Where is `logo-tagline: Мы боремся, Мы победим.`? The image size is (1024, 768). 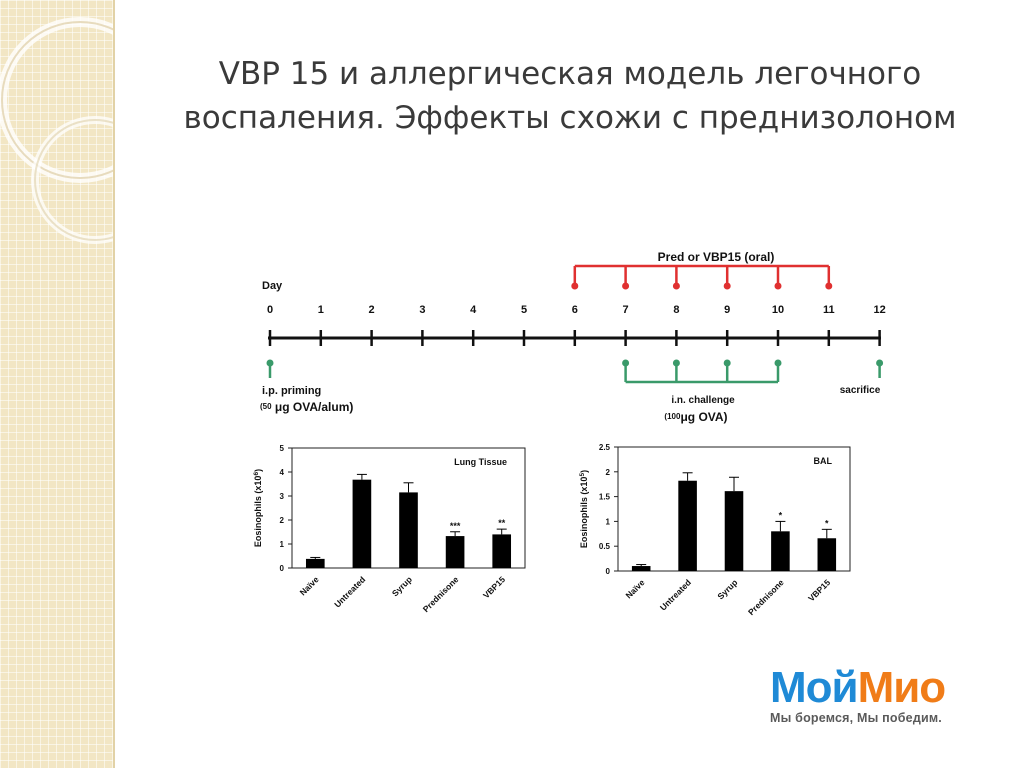 logo-tagline: Мы боремся, Мы победим. is located at coordinates (856, 718).